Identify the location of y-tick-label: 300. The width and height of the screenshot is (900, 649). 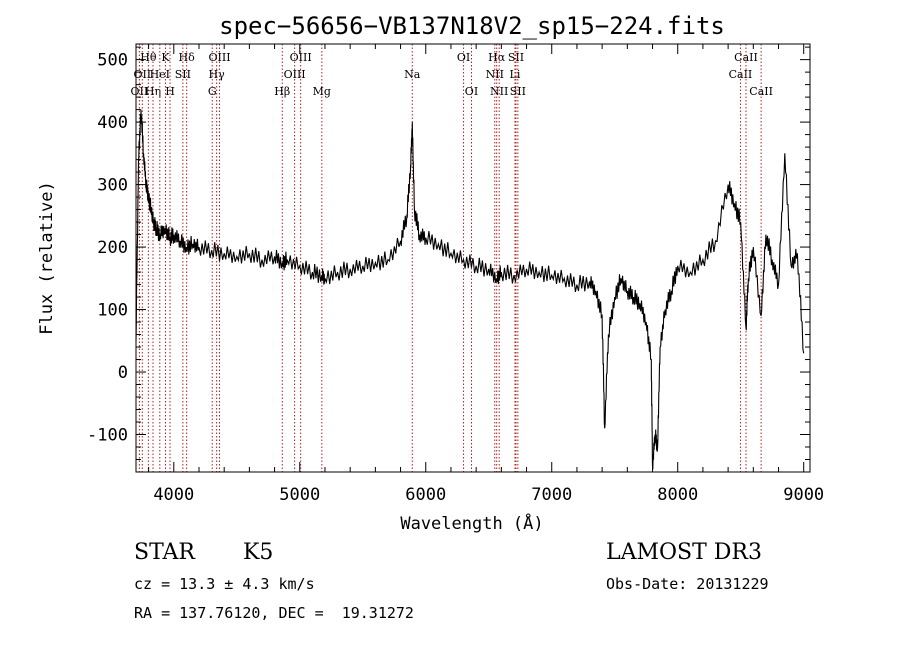
(112, 186).